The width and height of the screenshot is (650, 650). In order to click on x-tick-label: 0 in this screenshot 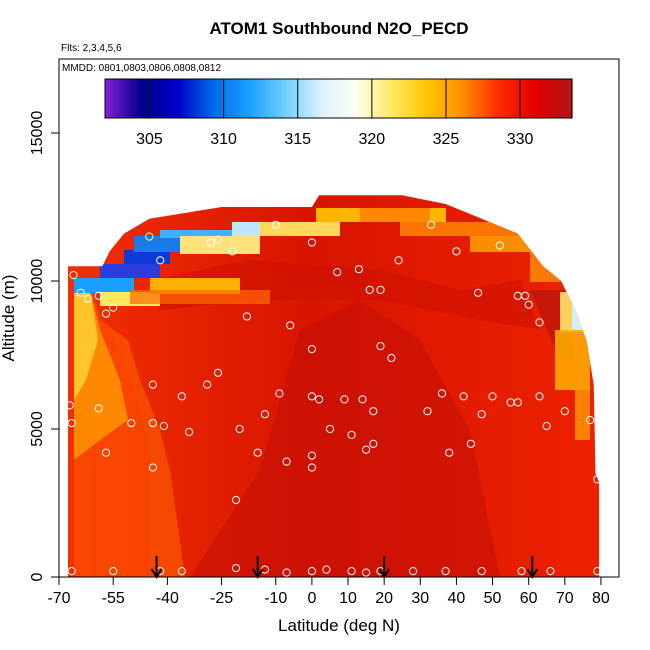, I will do `click(311, 598)`.